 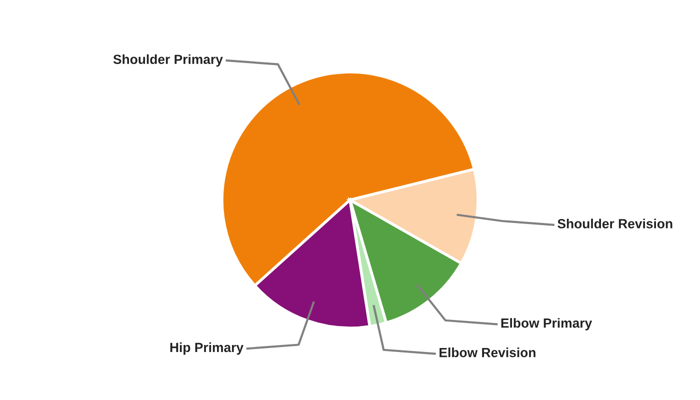 What do you see at coordinates (168, 60) in the screenshot?
I see `slice-label: Shoulder Primary` at bounding box center [168, 60].